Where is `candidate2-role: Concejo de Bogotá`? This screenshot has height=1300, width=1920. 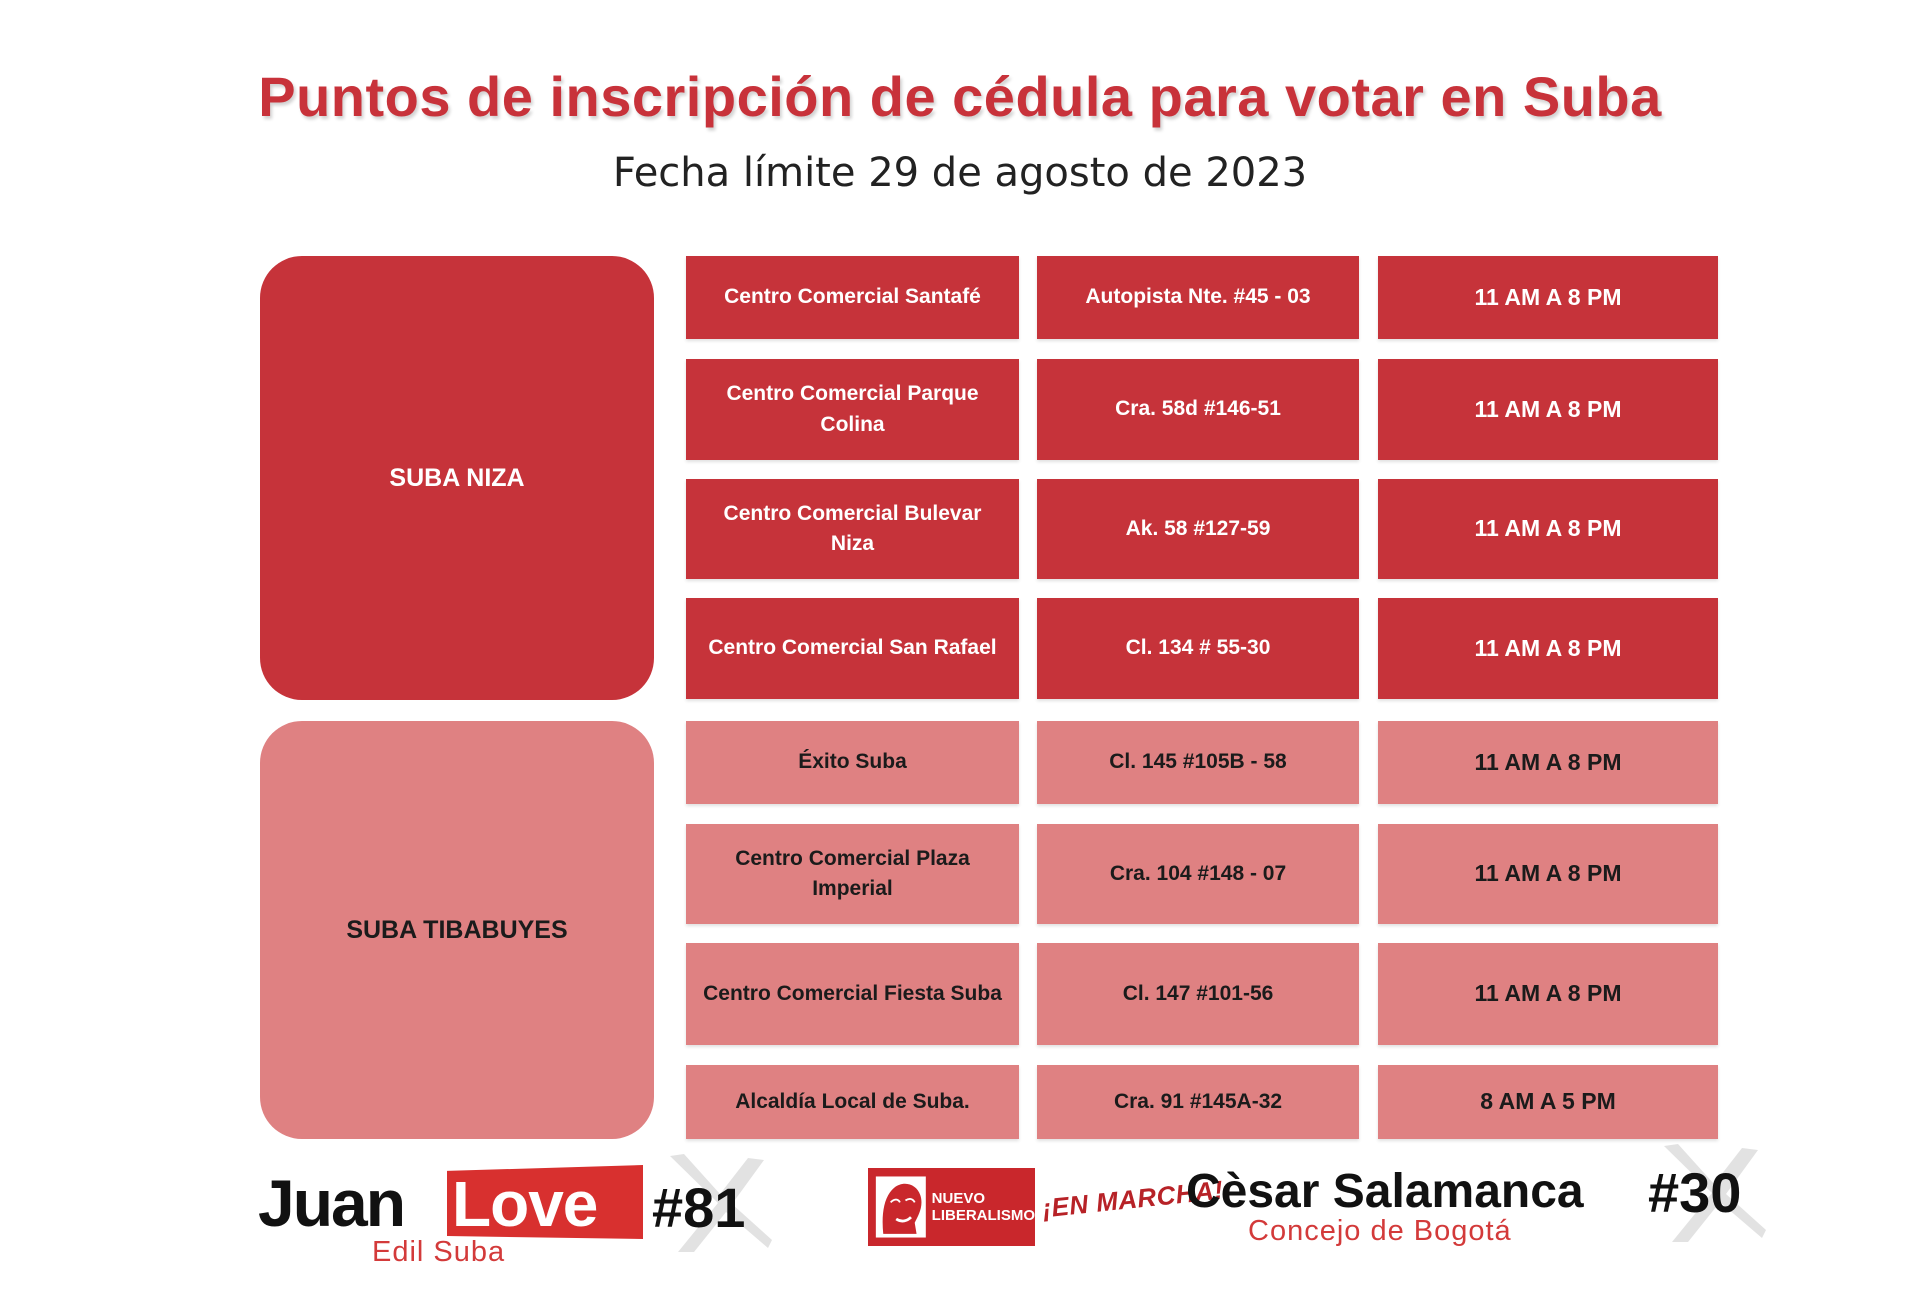 candidate2-role: Concejo de Bogotá is located at coordinates (1380, 1231).